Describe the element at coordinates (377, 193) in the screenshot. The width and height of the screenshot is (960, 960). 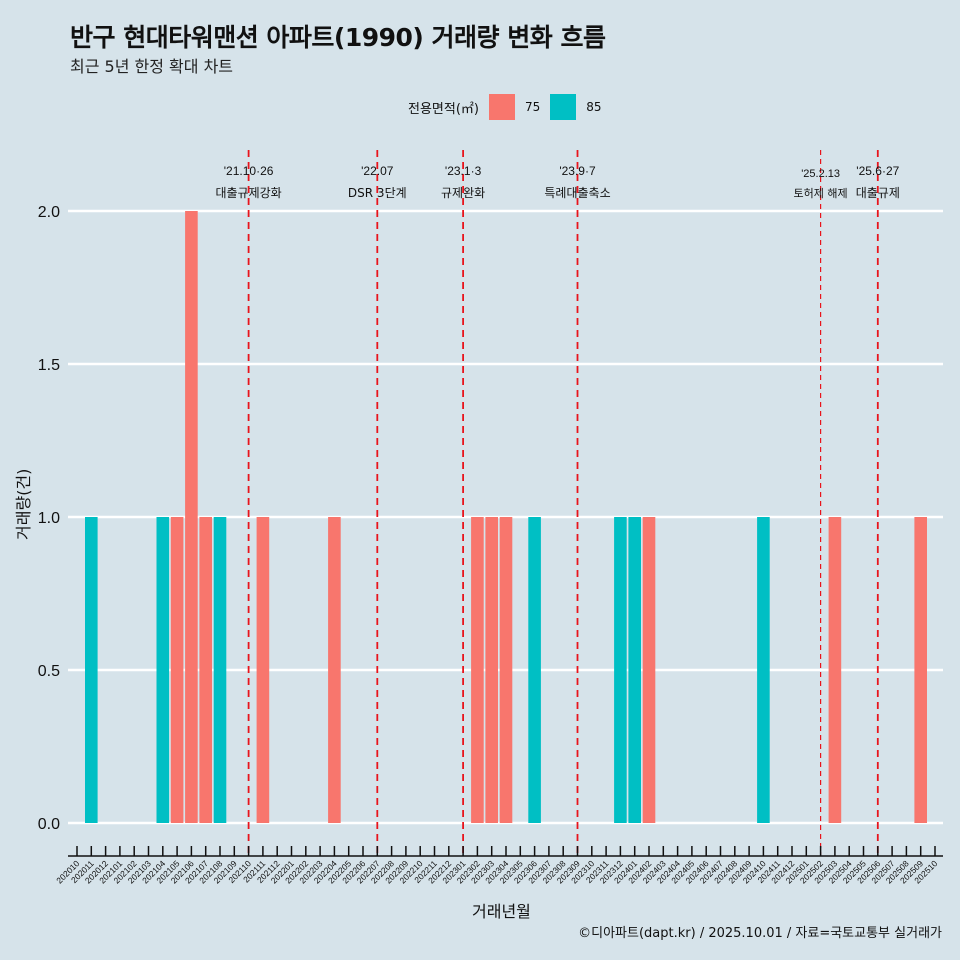
I see `event-label: DSR 3단계` at that location.